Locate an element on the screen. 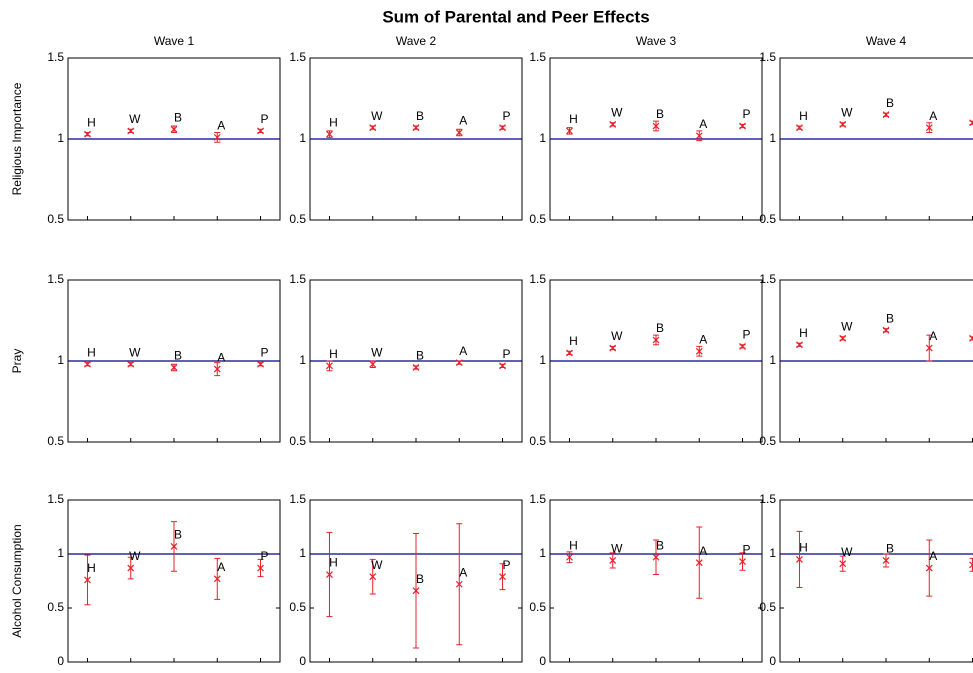 The image size is (973, 673). panel-title: Wave 3 is located at coordinates (656, 41).